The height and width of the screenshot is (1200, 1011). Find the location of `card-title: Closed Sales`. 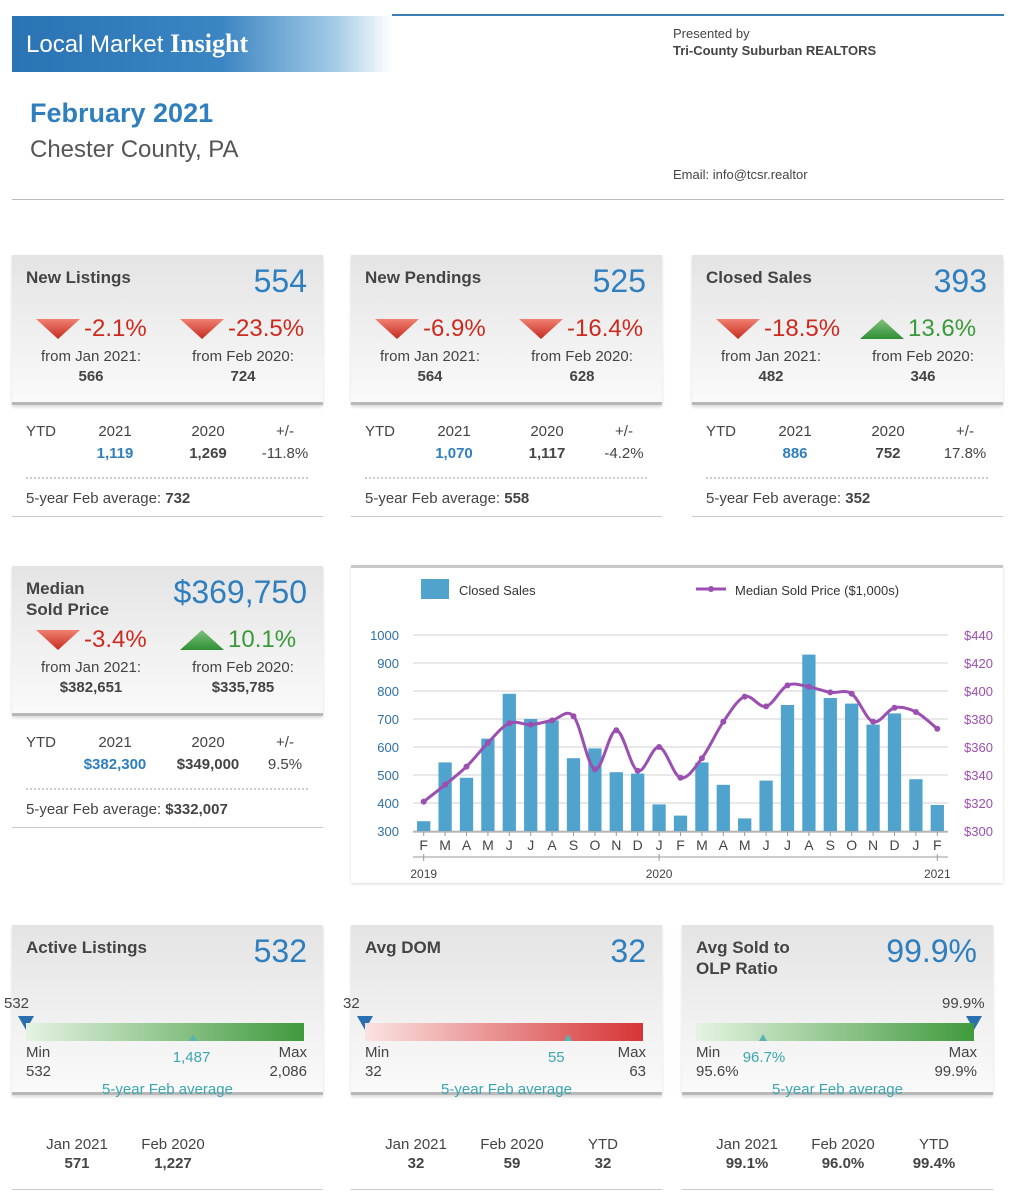

card-title: Closed Sales is located at coordinates (759, 277).